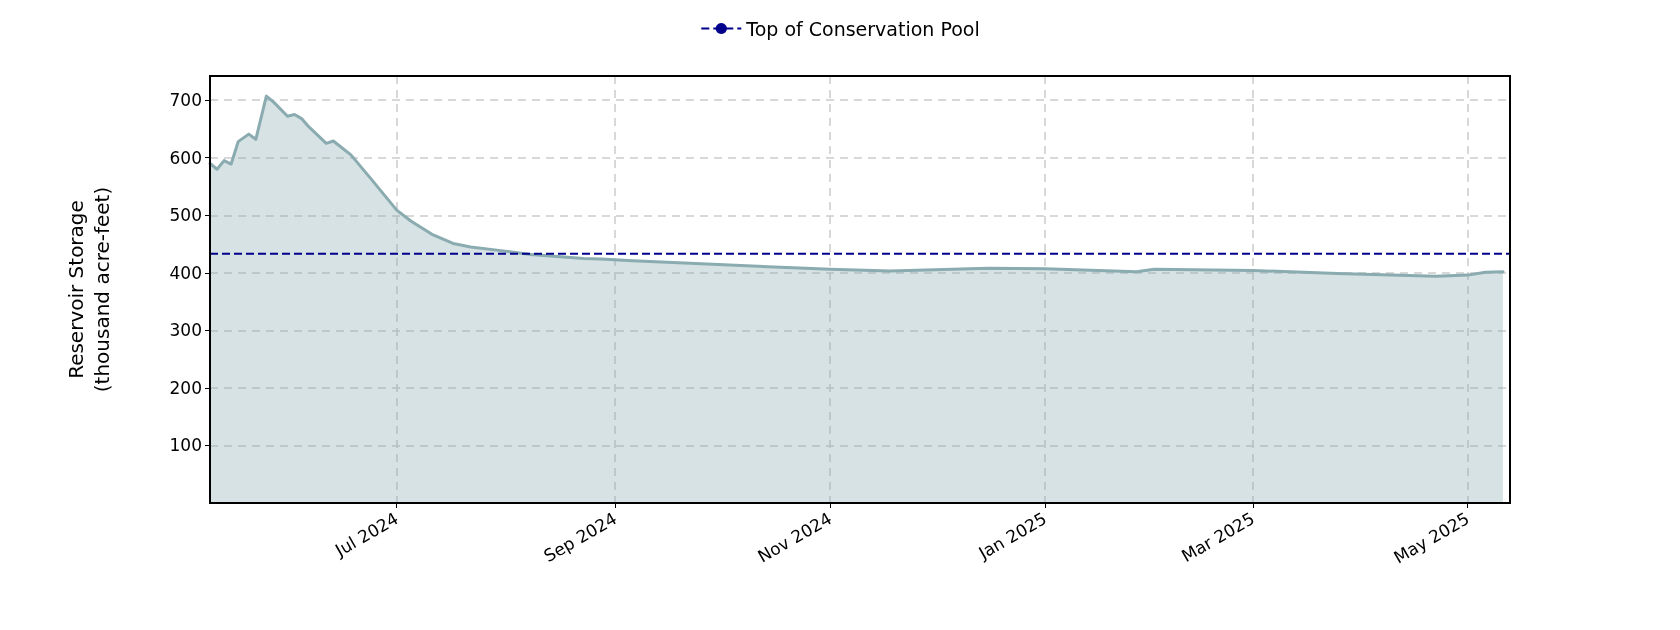  I want to click on y-tick-label: 100, so click(185, 445).